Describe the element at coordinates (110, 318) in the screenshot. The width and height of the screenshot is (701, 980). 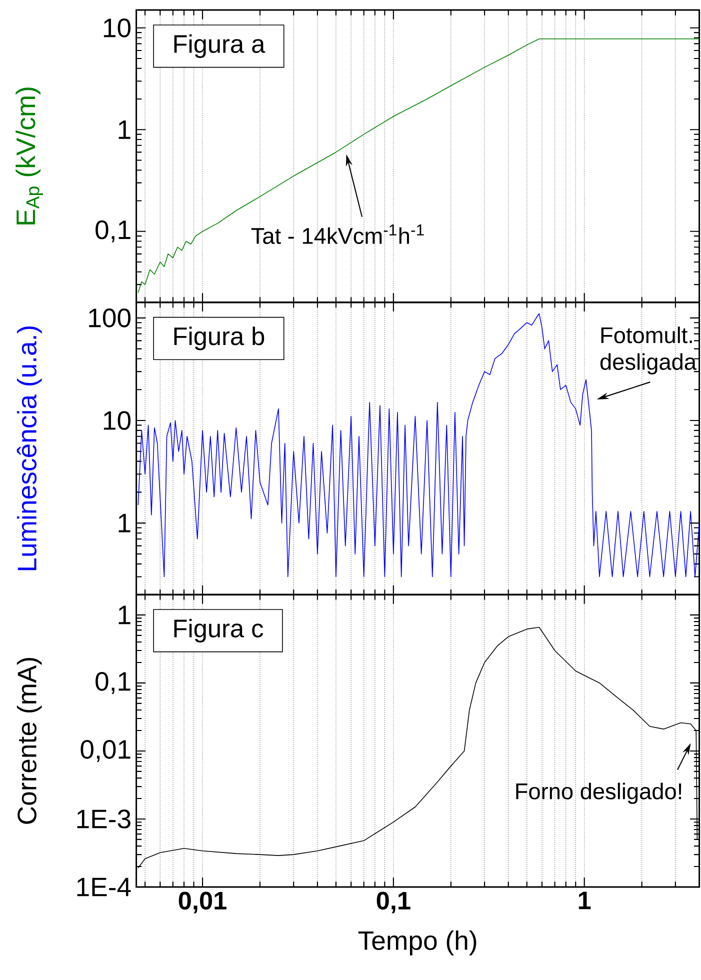
I see `y-tick-label: 100` at that location.